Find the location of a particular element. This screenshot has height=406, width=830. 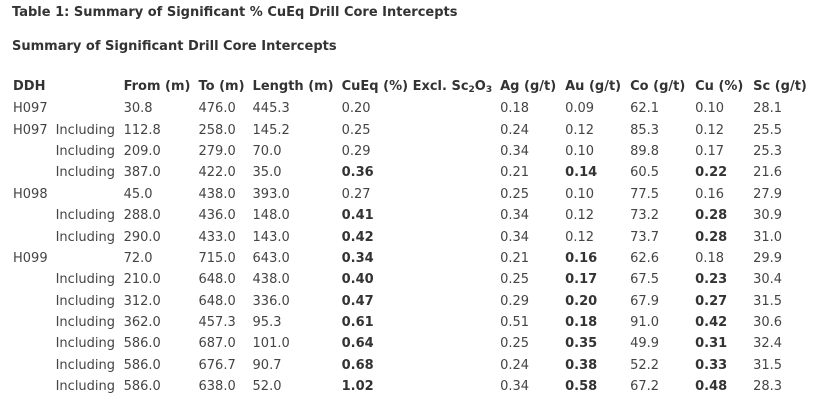

header-qualifier is located at coordinates (86, 86).